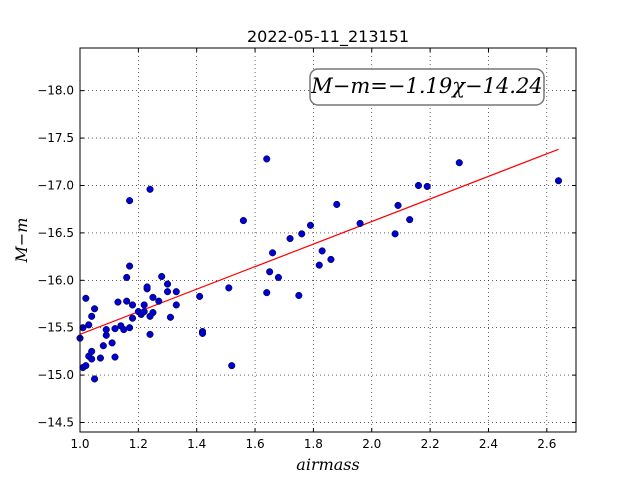  What do you see at coordinates (196, 444) in the screenshot?
I see `x-tick-label: 1.4` at bounding box center [196, 444].